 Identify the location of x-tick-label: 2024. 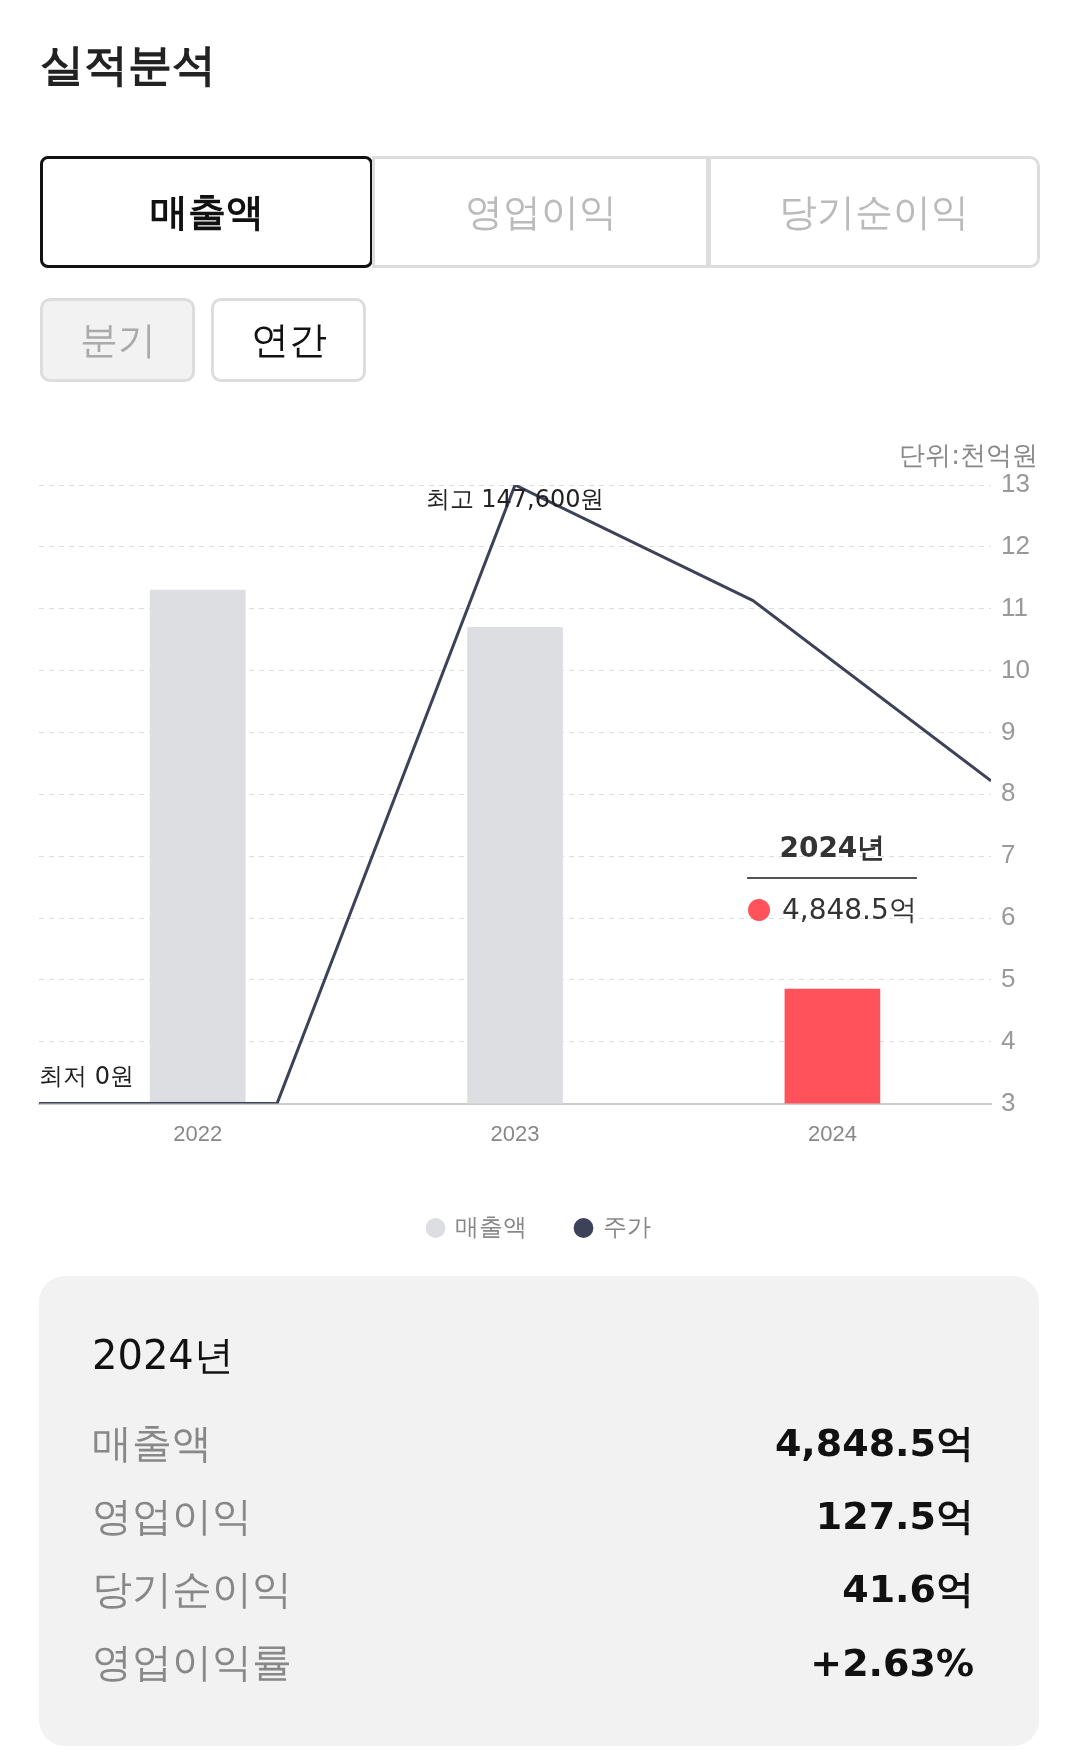
(832, 1133).